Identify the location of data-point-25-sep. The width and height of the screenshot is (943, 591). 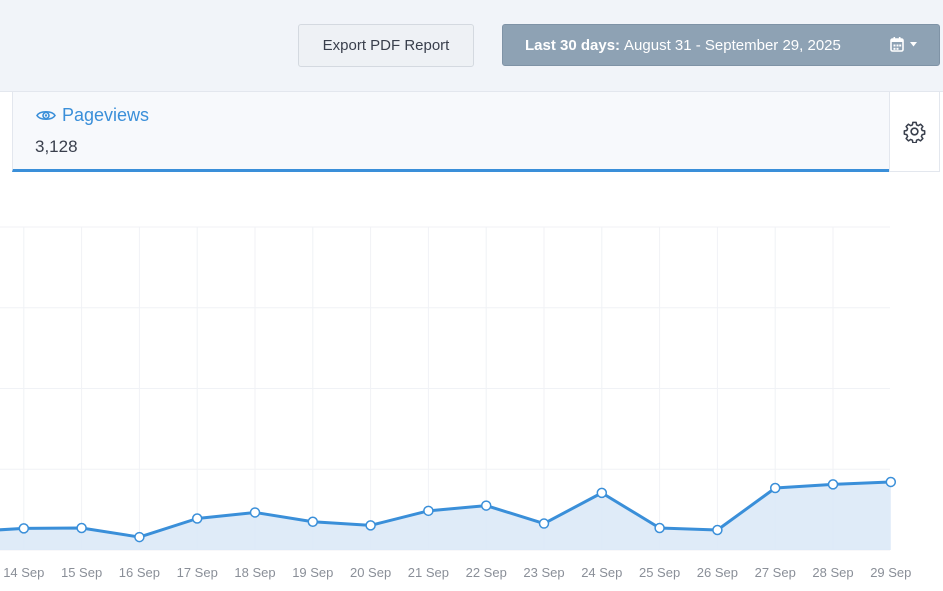
(659, 528).